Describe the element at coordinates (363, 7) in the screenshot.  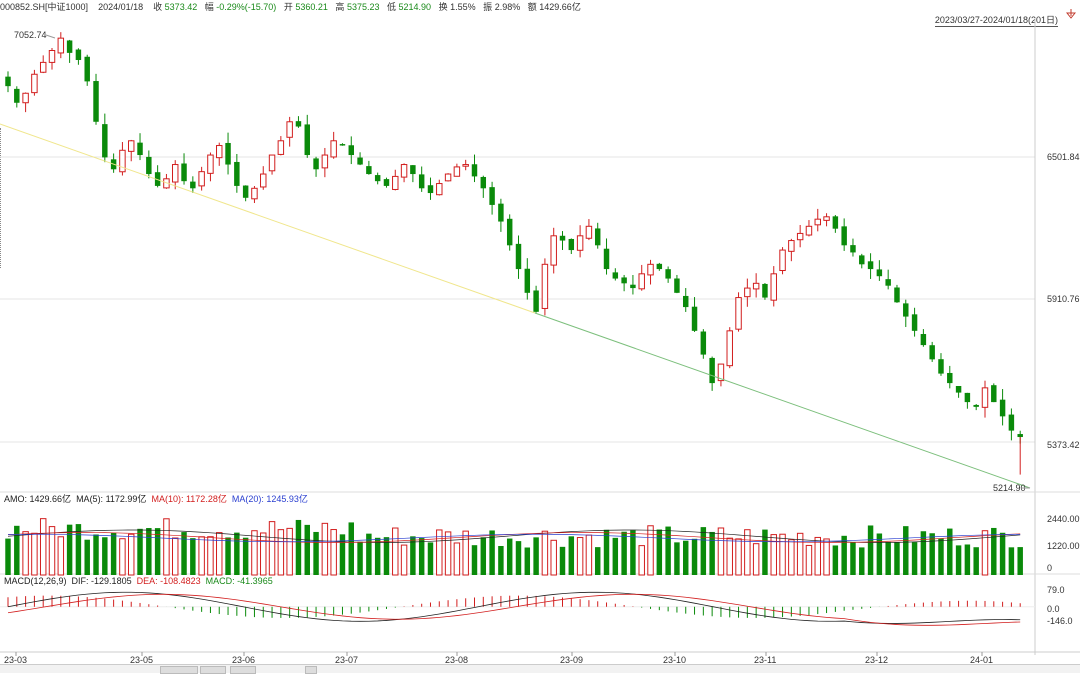
I see `high-value: 5375.23` at that location.